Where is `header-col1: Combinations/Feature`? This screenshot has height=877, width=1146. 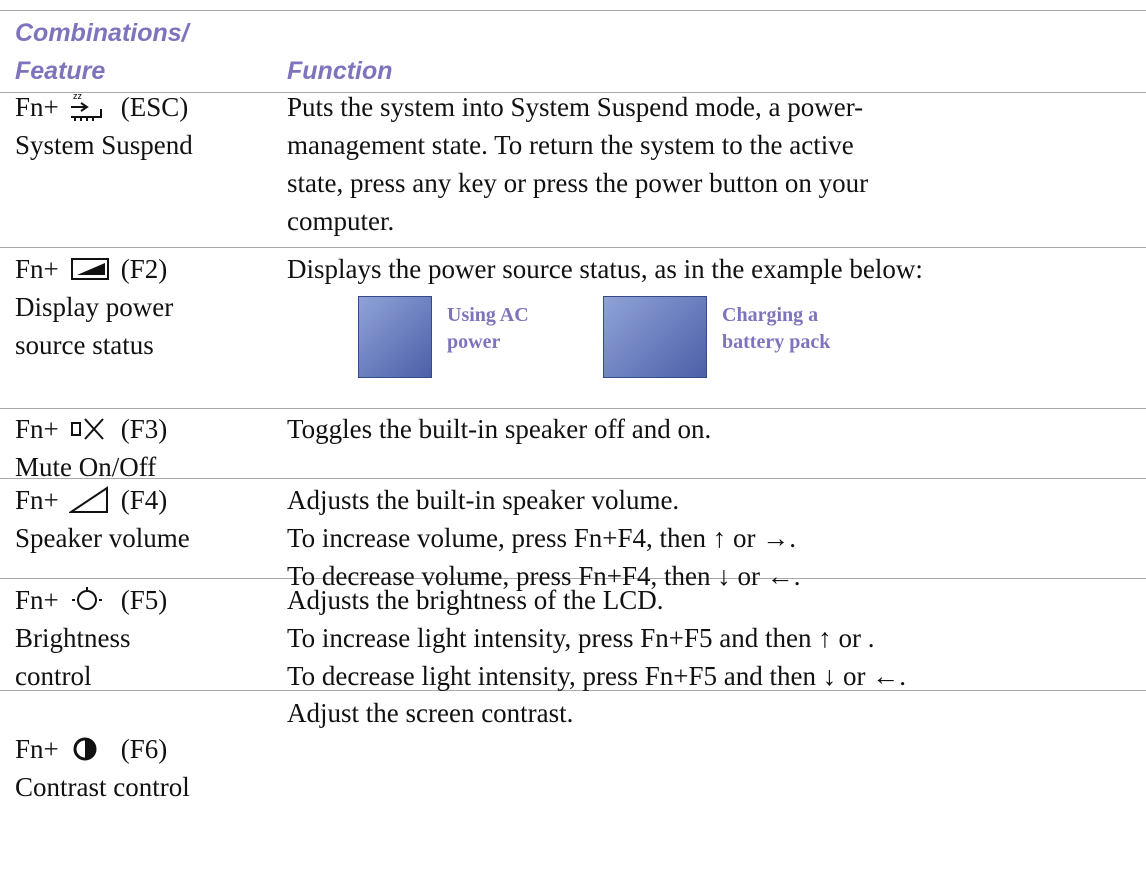
header-col1: Combinations/Feature is located at coordinates (102, 52).